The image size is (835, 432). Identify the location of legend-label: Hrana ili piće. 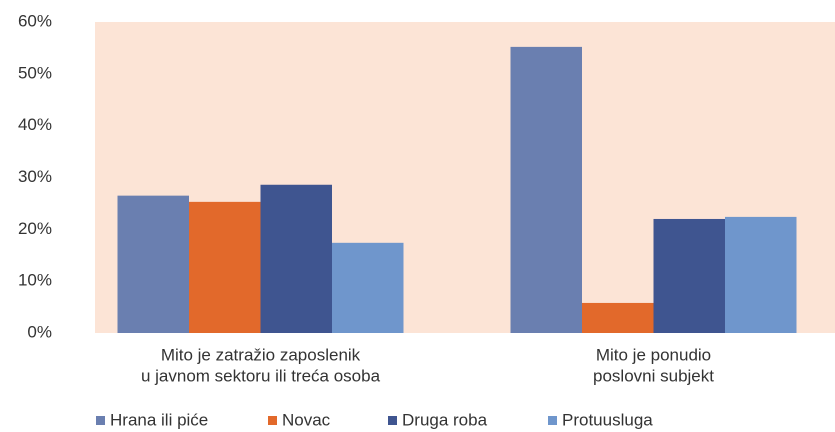
(159, 419).